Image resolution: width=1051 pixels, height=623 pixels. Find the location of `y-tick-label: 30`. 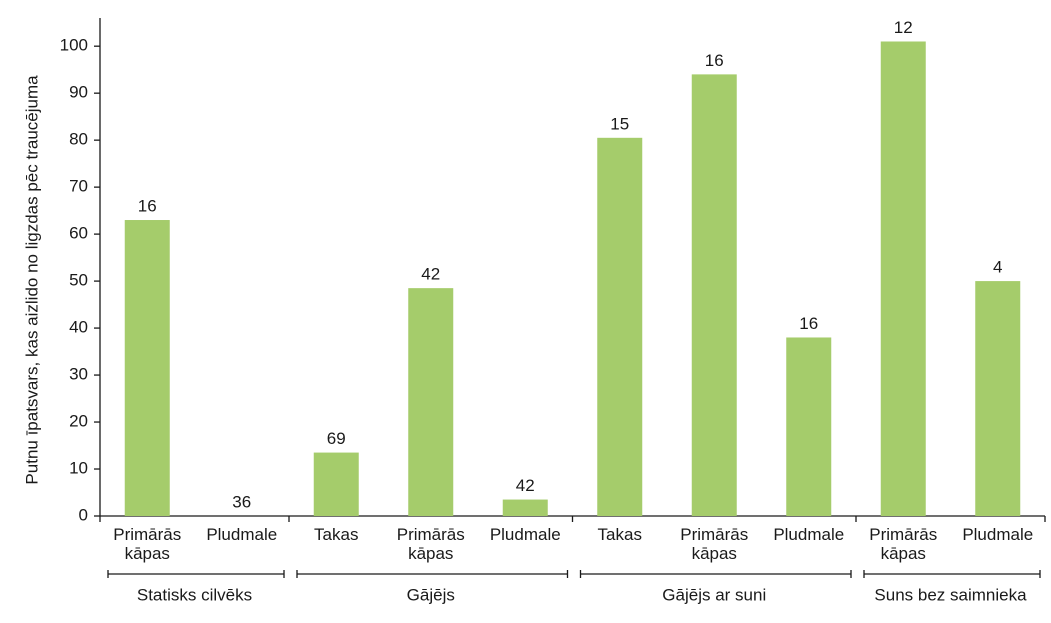

y-tick-label: 30 is located at coordinates (78, 374).